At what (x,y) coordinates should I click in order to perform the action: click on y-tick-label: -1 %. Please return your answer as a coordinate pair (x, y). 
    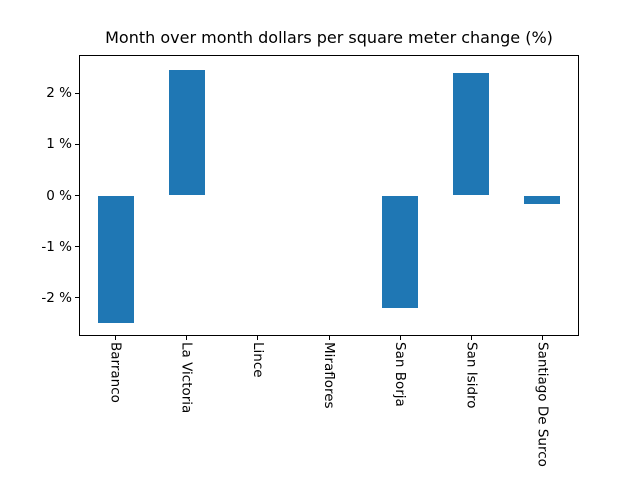
    Looking at the image, I should click on (56, 246).